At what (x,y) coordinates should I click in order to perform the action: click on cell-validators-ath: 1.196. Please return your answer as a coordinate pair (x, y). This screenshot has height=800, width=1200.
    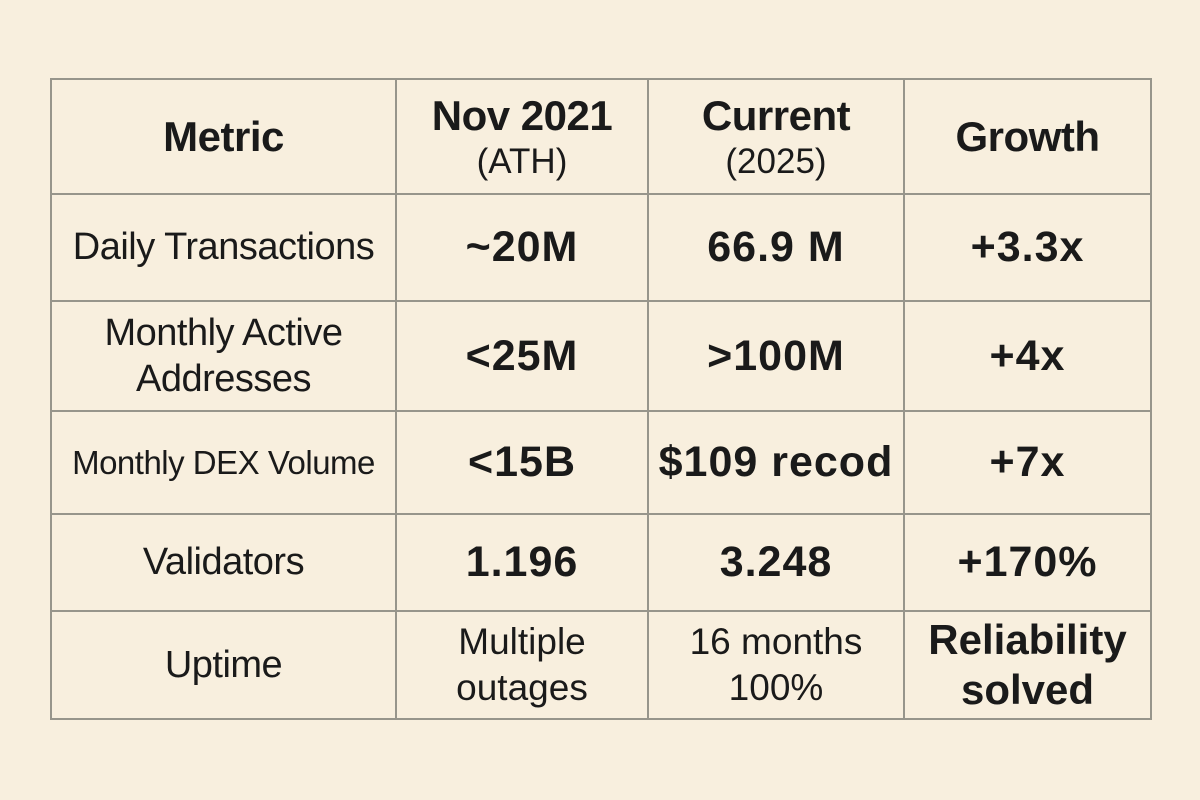
    Looking at the image, I should click on (522, 562).